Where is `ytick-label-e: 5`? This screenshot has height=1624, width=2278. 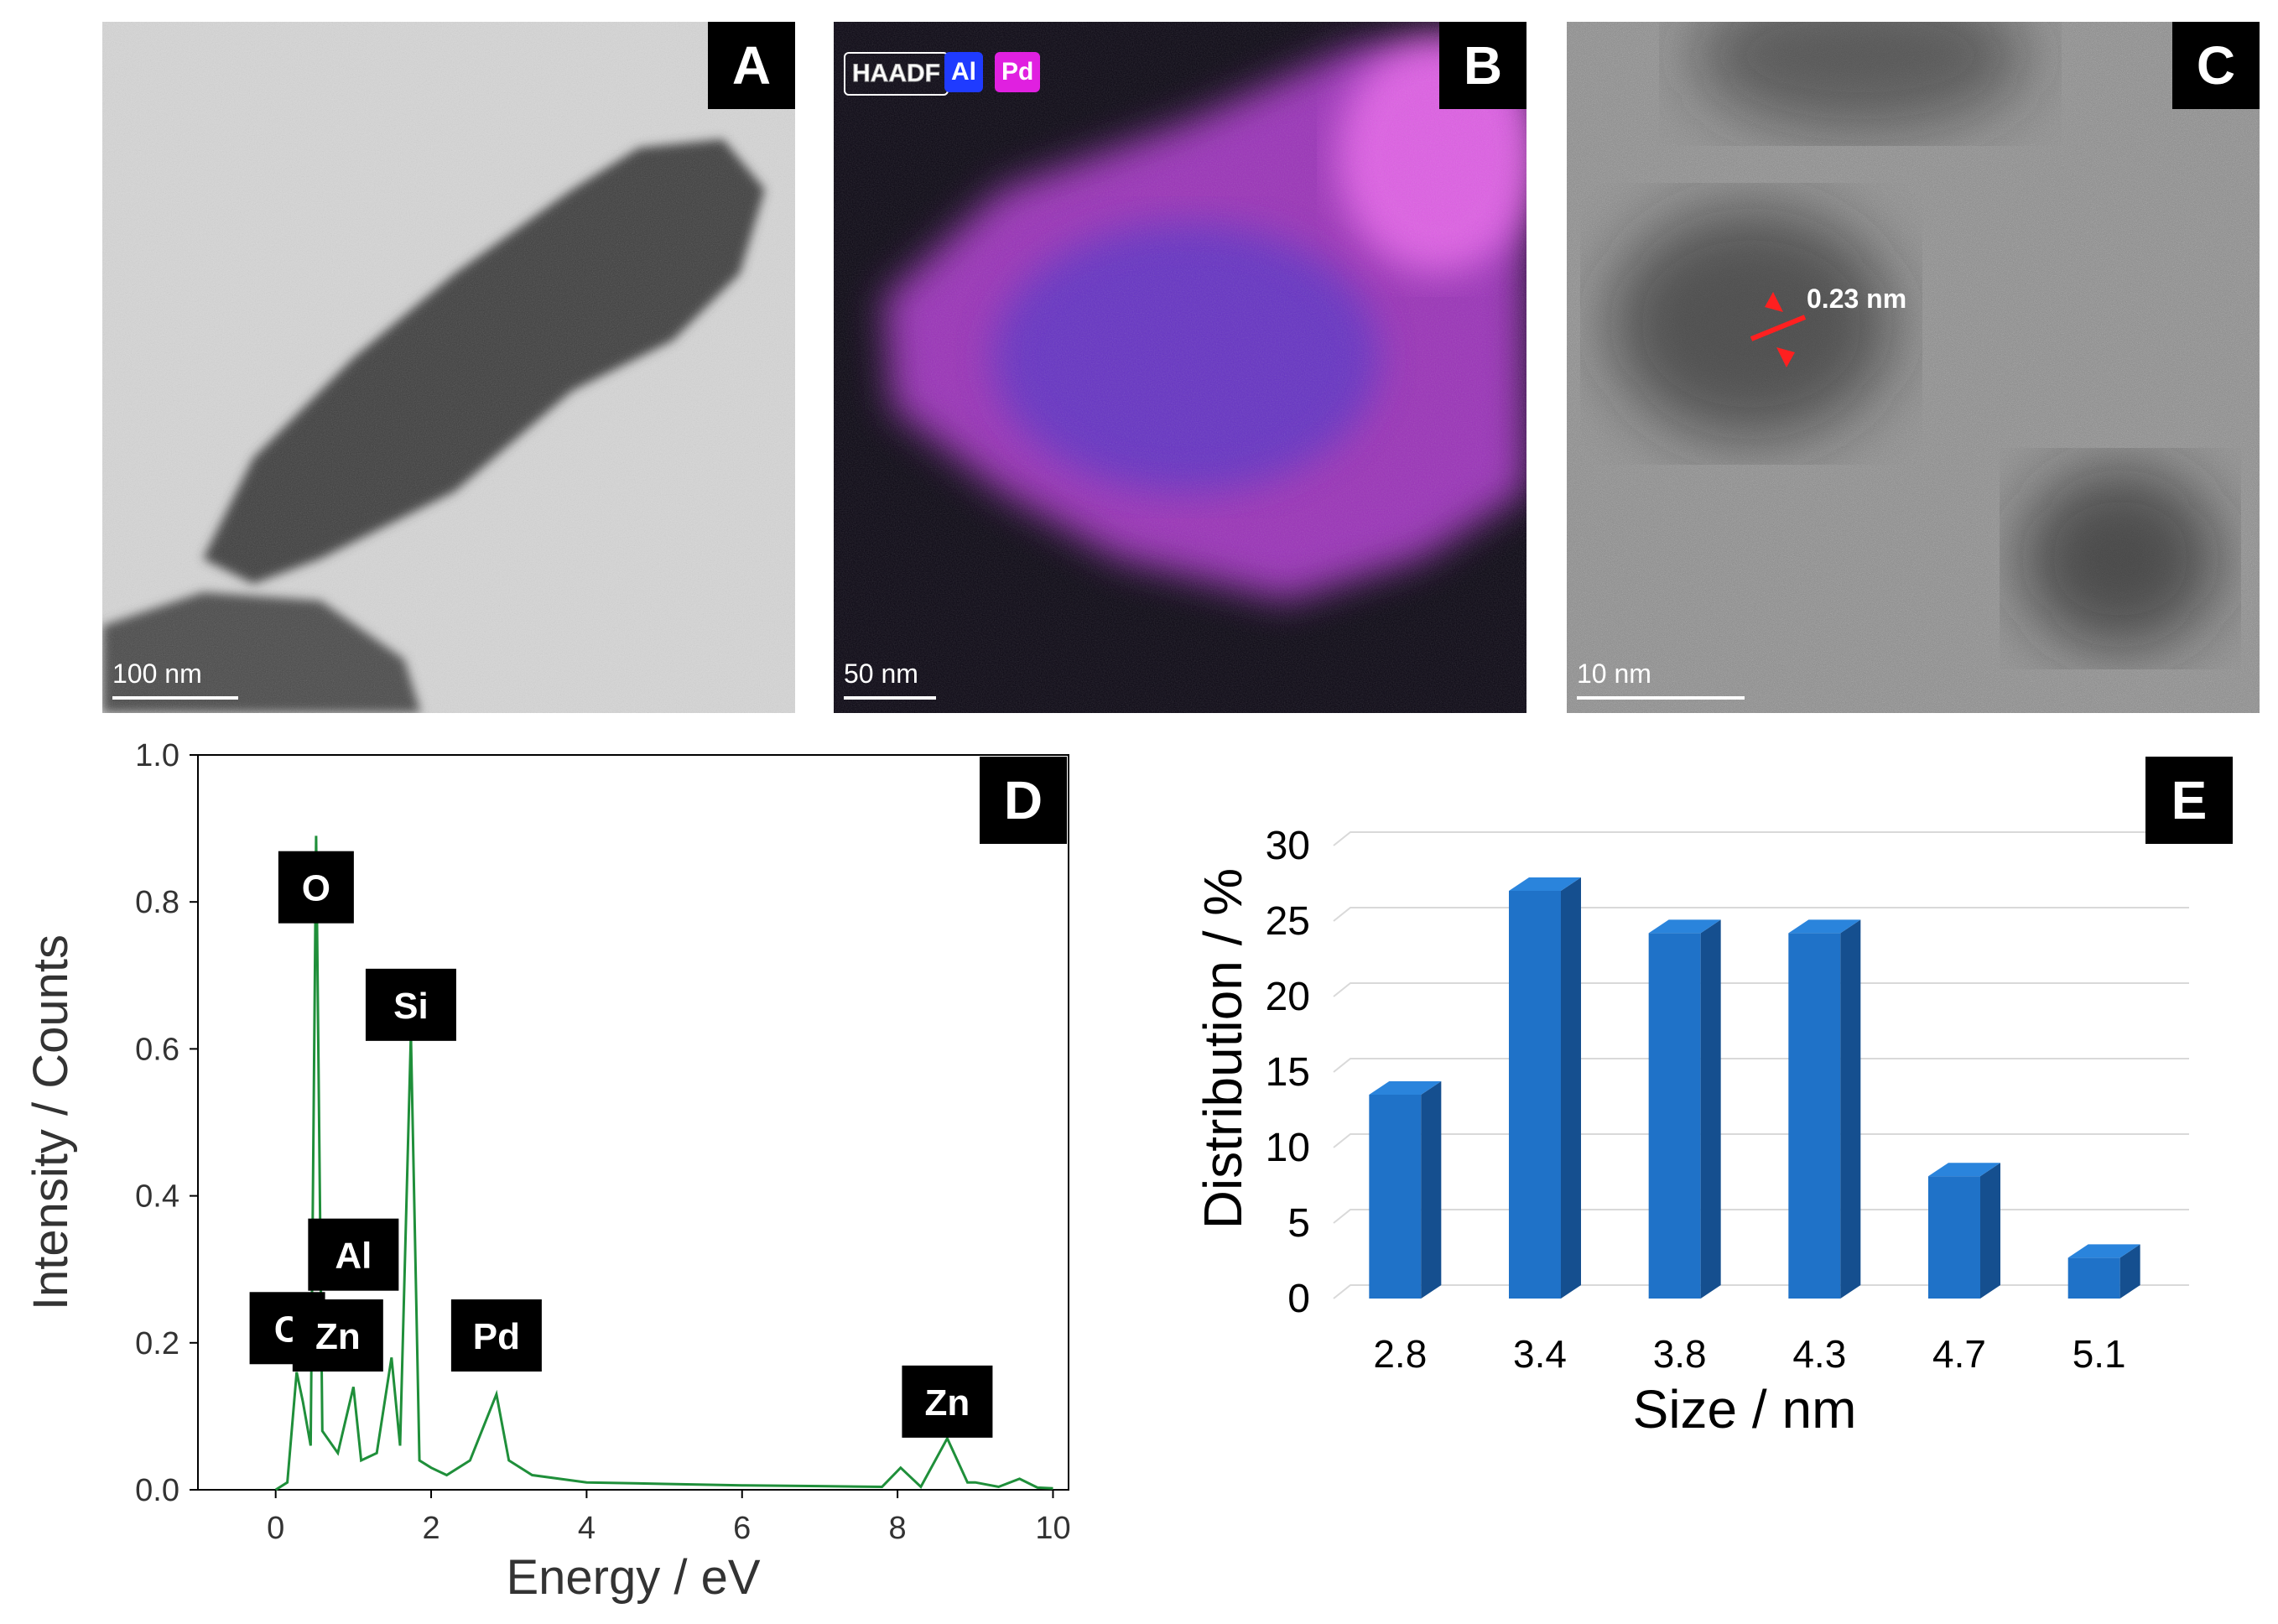 ytick-label-e: 5 is located at coordinates (1298, 1223).